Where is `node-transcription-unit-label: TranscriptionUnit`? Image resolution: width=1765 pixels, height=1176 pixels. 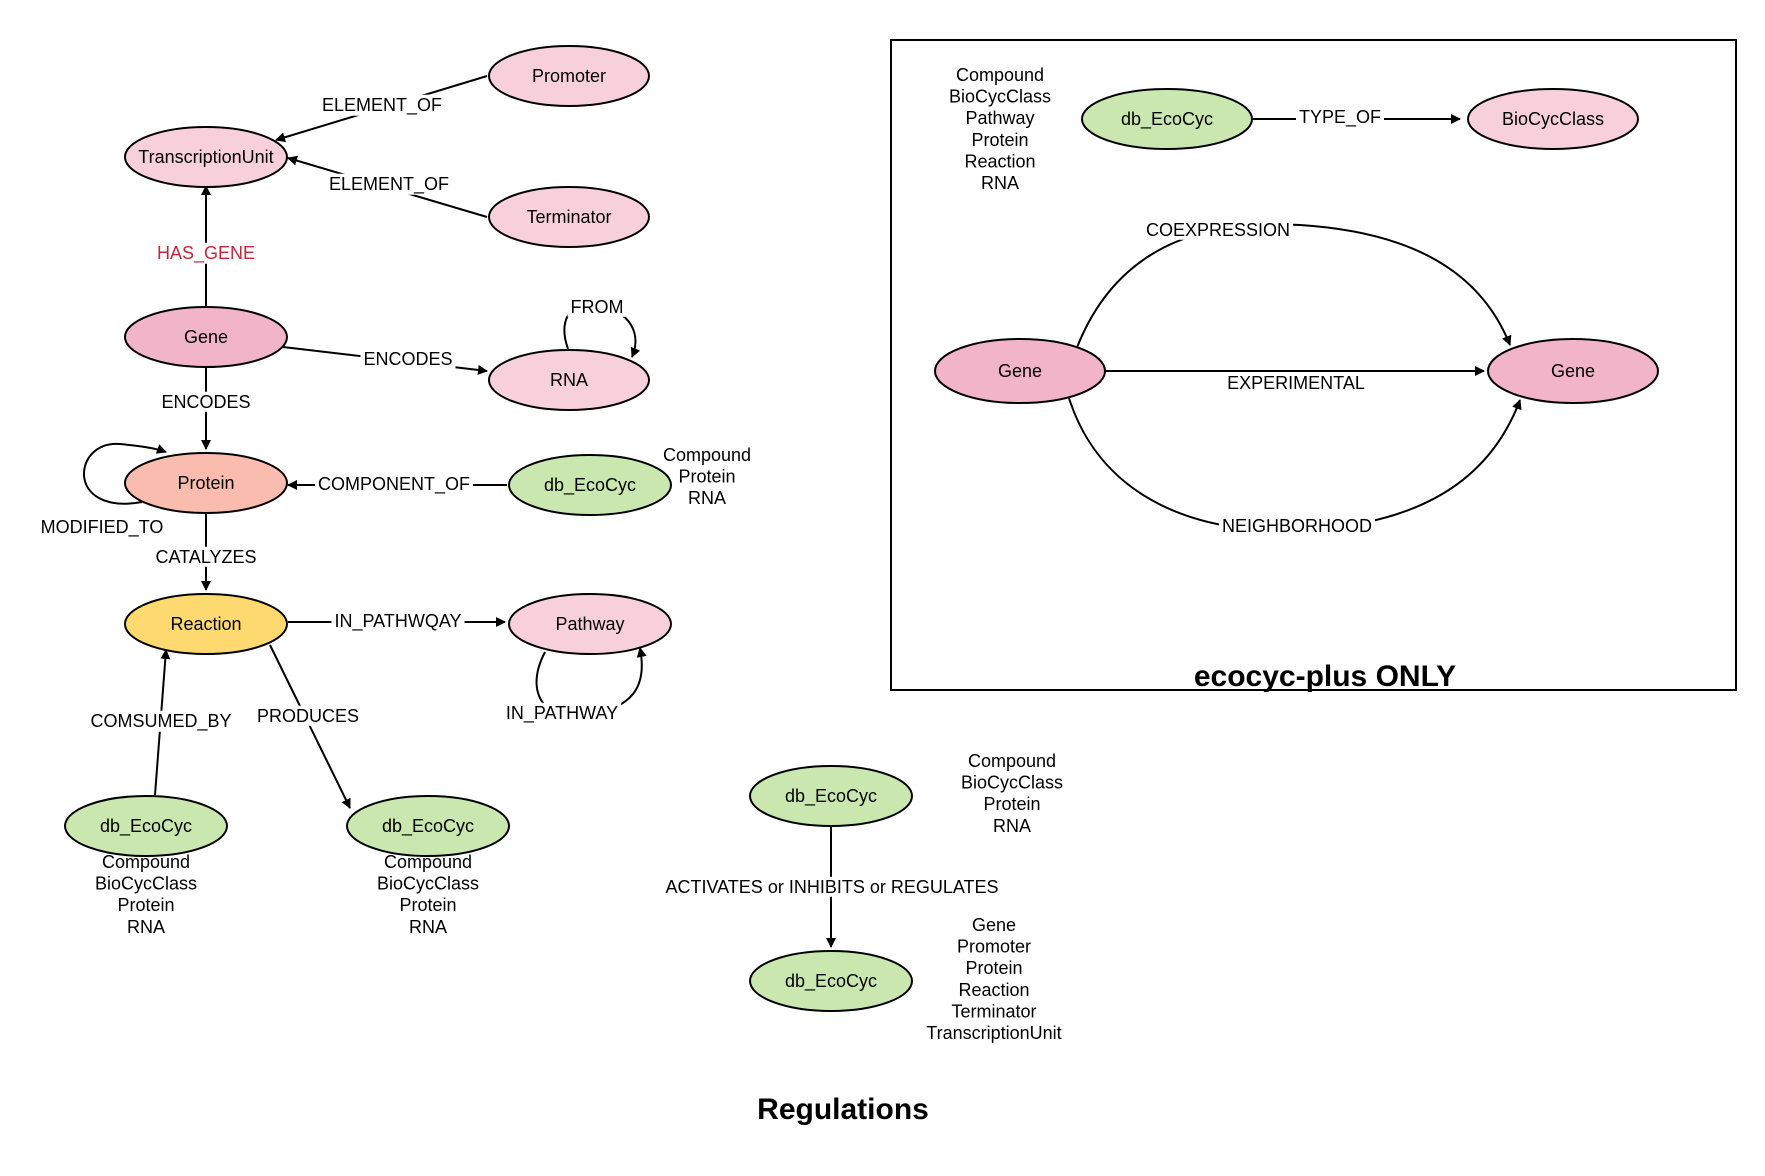 node-transcription-unit-label: TranscriptionUnit is located at coordinates (205, 157).